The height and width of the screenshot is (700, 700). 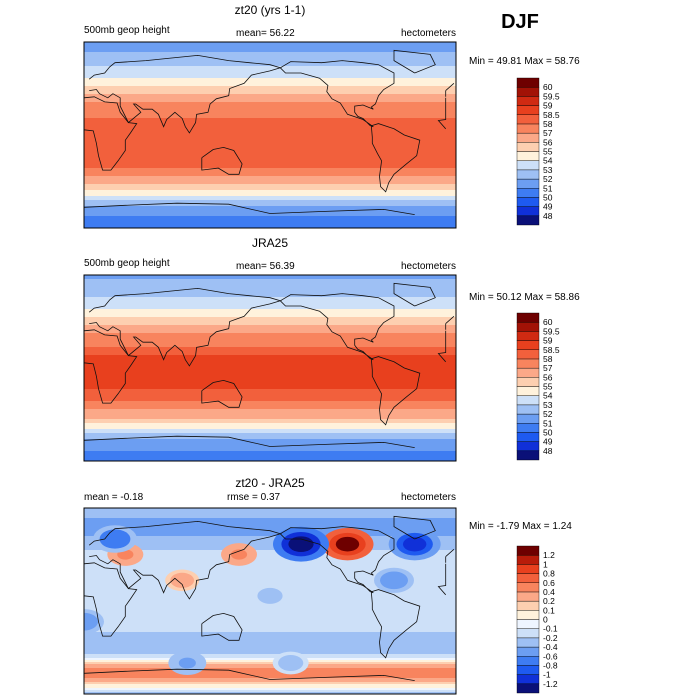 What do you see at coordinates (550, 629) in the screenshot?
I see `colorbar-tick-label: -0.1` at bounding box center [550, 629].